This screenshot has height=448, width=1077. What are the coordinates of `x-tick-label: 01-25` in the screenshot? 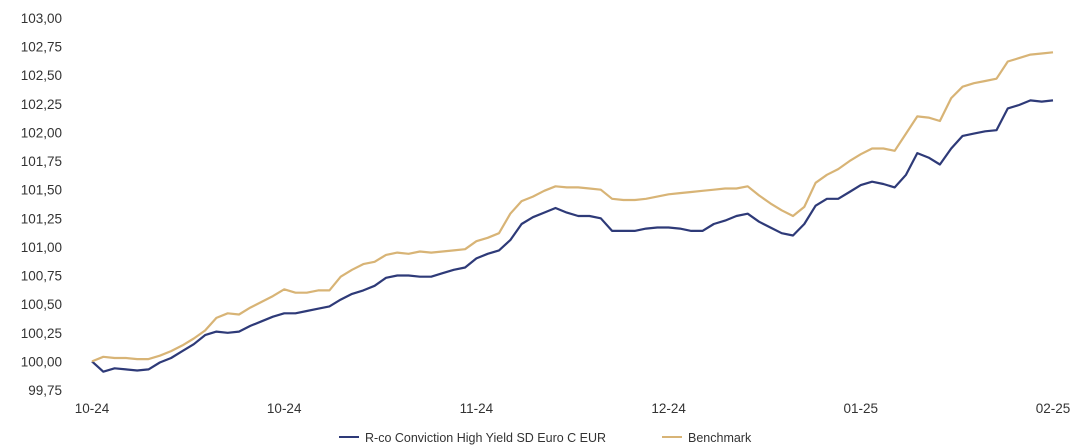 It's located at (861, 408).